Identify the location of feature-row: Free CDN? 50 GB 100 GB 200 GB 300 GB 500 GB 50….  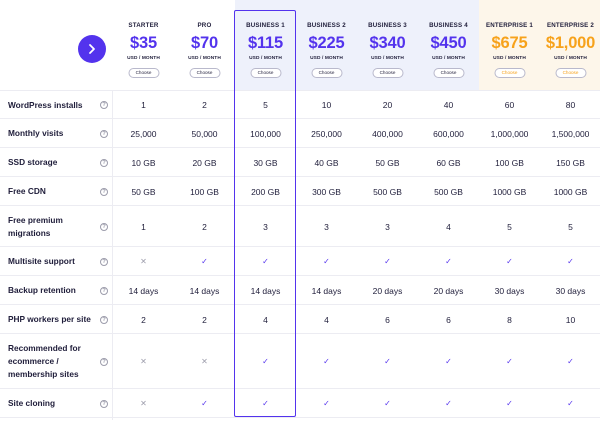
(300, 190).